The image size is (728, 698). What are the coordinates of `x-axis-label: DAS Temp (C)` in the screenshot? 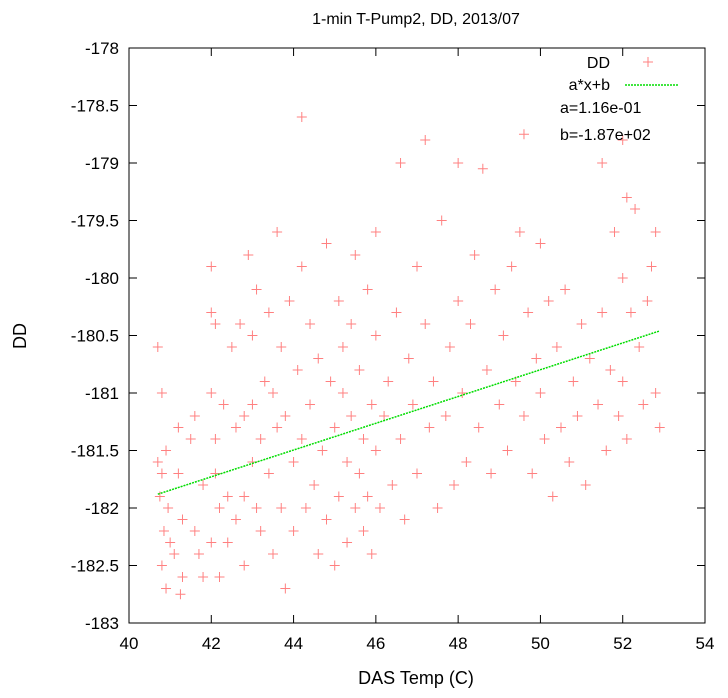 It's located at (416, 678).